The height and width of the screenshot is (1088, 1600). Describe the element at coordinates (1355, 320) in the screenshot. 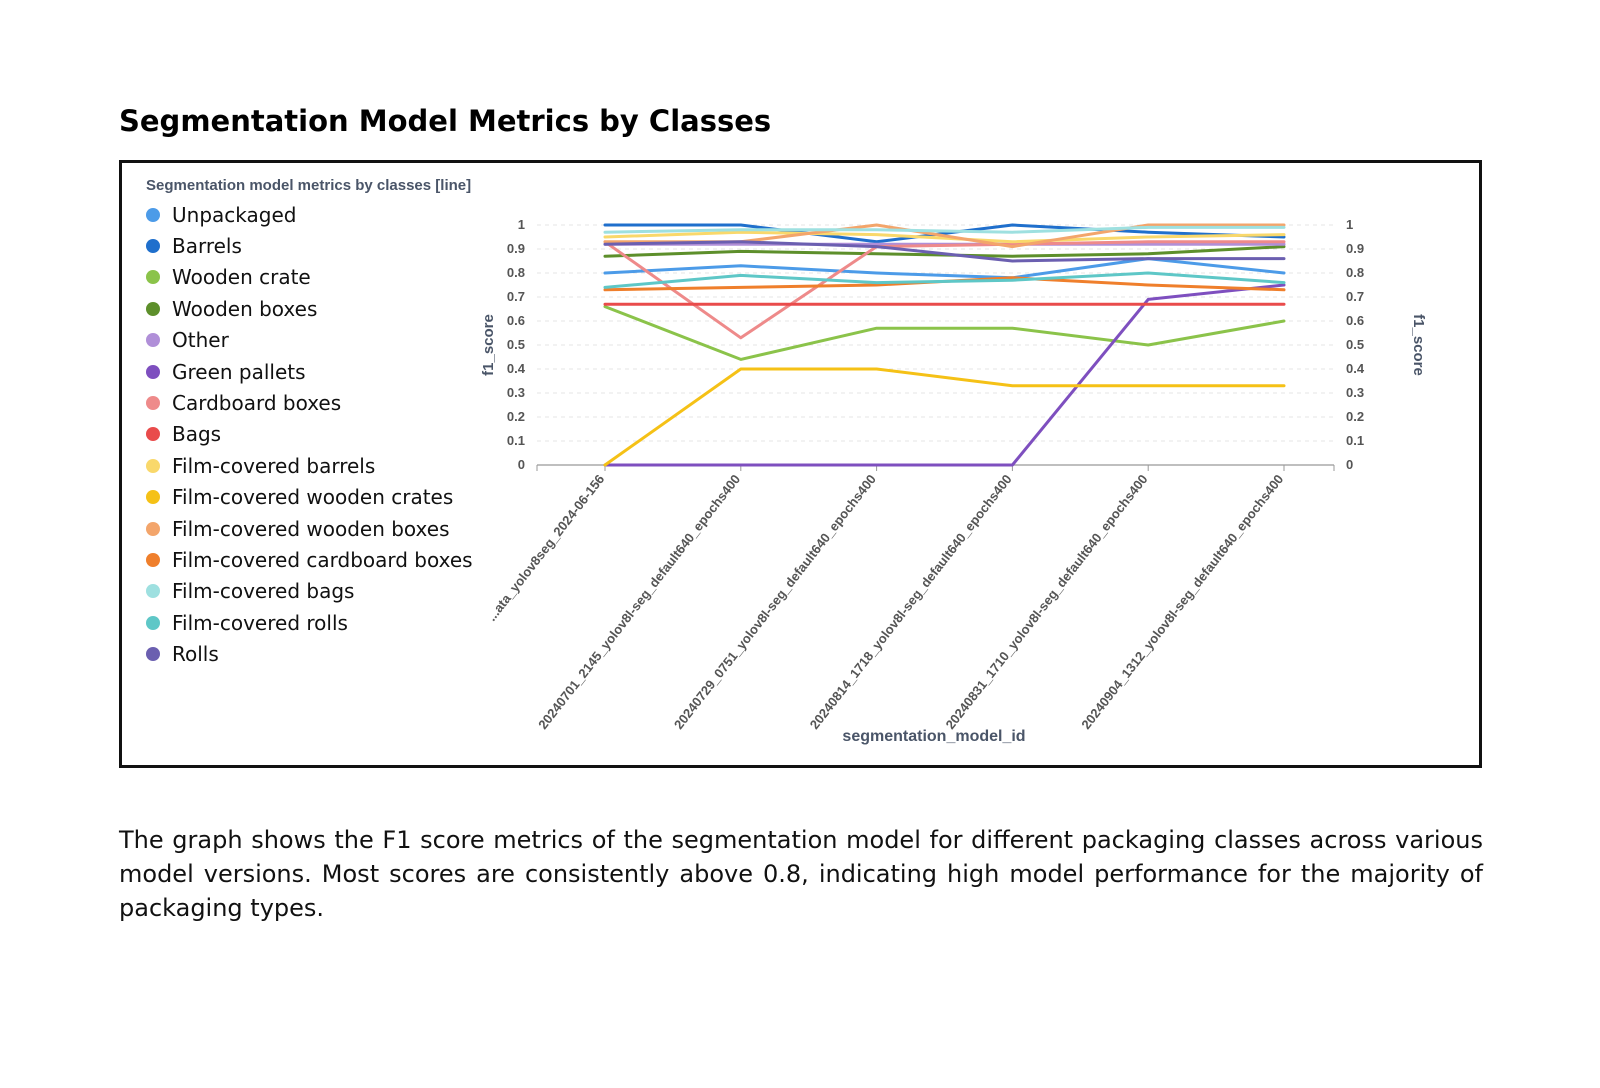

I see `y-tick-label-right: 0.6` at that location.